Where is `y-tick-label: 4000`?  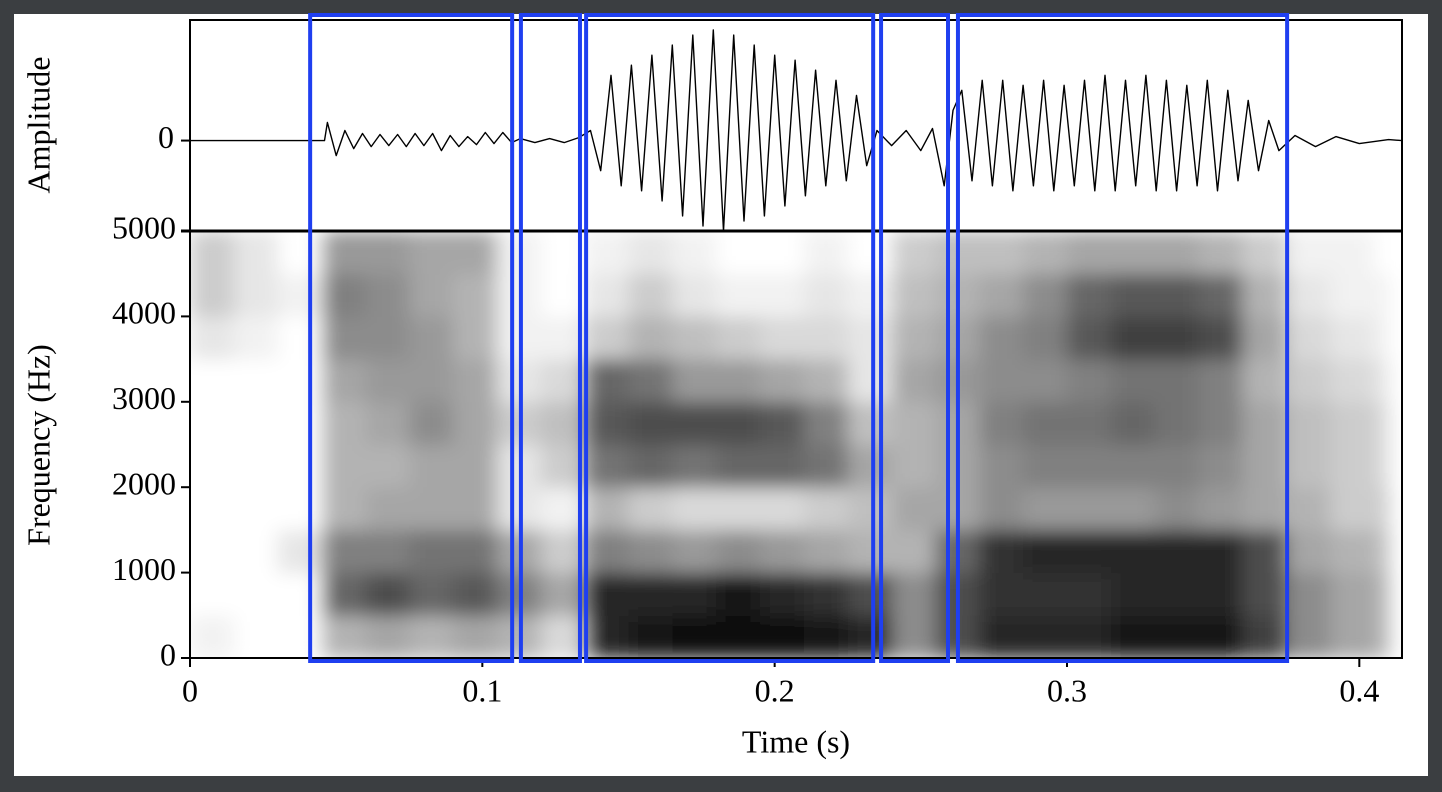
y-tick-label: 4000 is located at coordinates (144, 313).